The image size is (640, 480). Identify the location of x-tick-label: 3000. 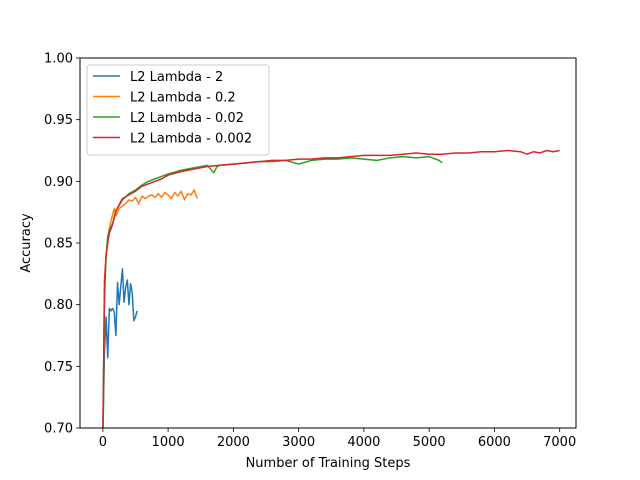
(298, 442).